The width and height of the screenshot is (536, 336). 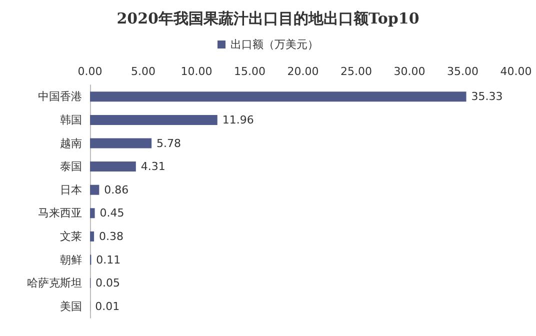 What do you see at coordinates (71, 189) in the screenshot?
I see `y-tick-label: 日本` at bounding box center [71, 189].